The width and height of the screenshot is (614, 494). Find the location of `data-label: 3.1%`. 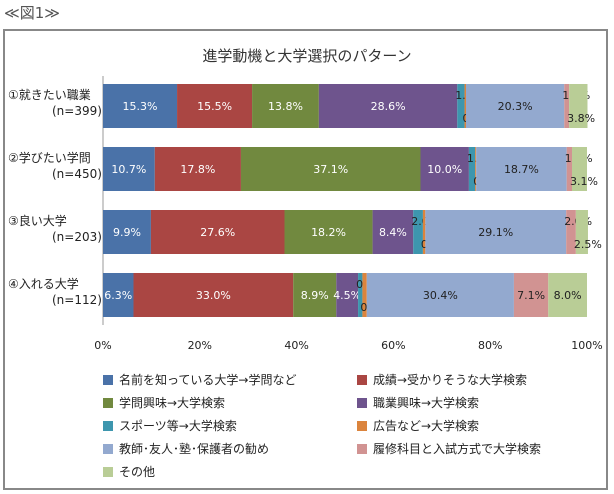

data-label: 3.1% is located at coordinates (584, 181).